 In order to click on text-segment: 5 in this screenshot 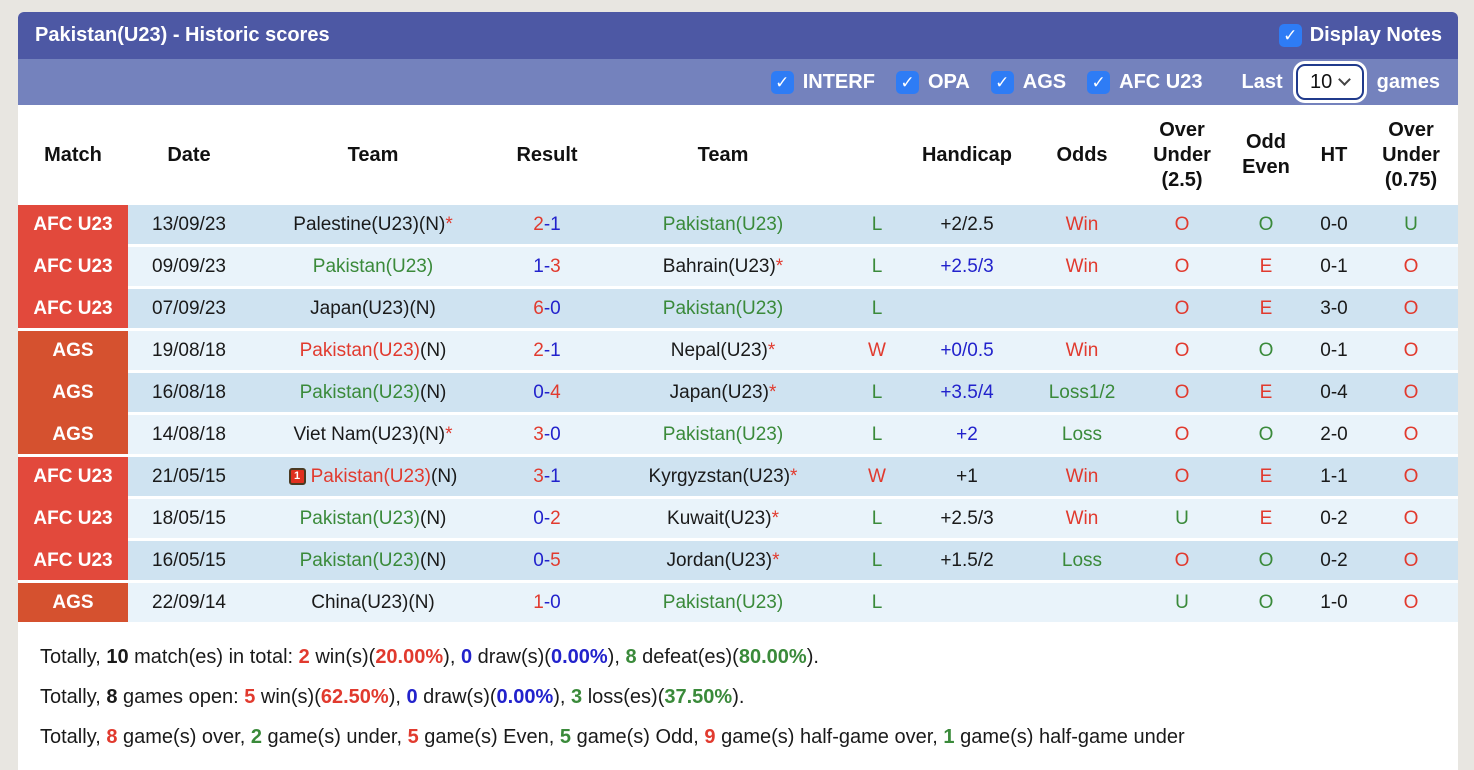, I will do `click(555, 560)`.